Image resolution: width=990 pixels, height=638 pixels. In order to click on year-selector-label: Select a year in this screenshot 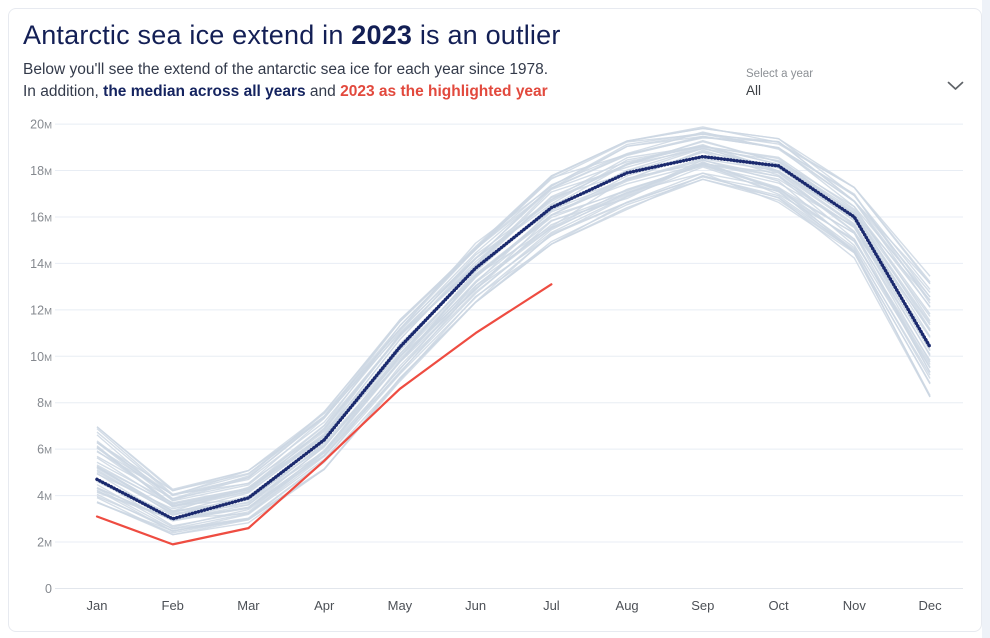, I will do `click(780, 74)`.